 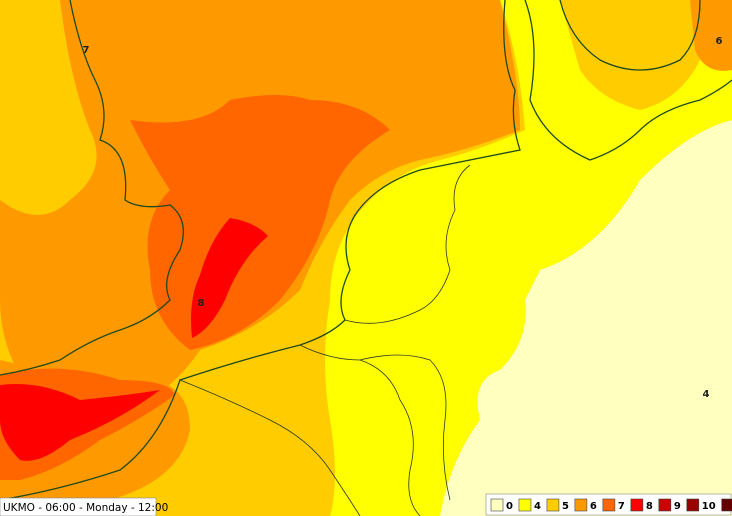 What do you see at coordinates (719, 41) in the screenshot?
I see `contour-label: 6` at bounding box center [719, 41].